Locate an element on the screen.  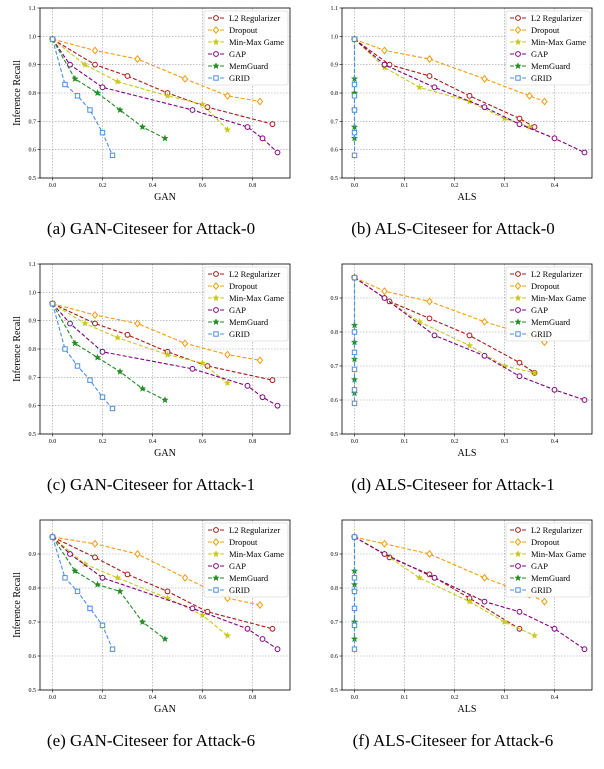
chart-caption: (a) GAN-Citeseer for Attack-0 is located at coordinates (151, 228).